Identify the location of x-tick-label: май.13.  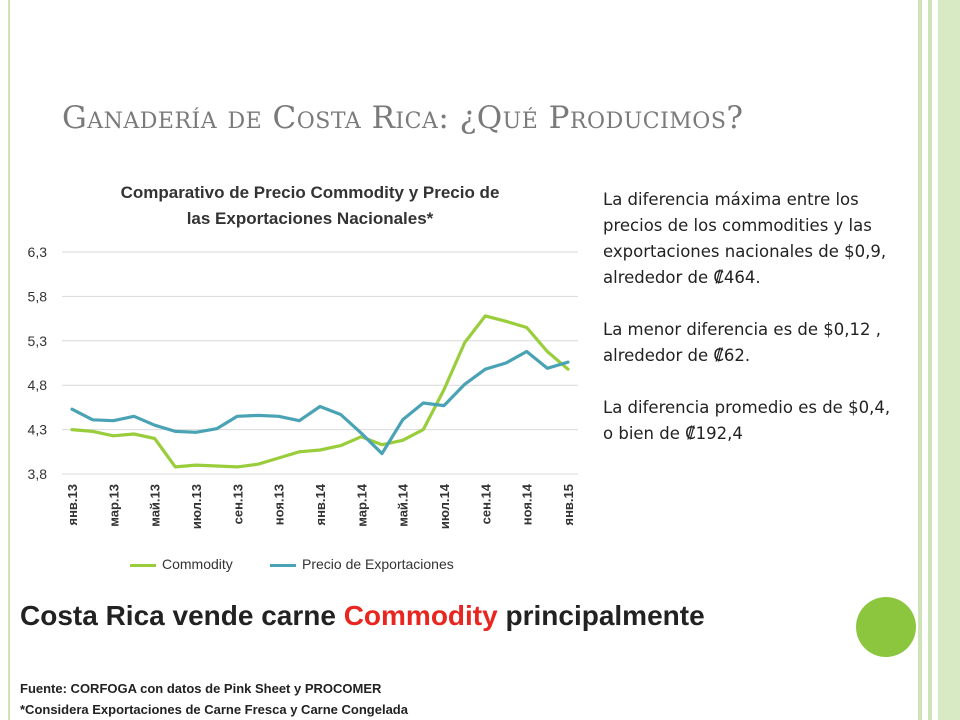
(155, 505).